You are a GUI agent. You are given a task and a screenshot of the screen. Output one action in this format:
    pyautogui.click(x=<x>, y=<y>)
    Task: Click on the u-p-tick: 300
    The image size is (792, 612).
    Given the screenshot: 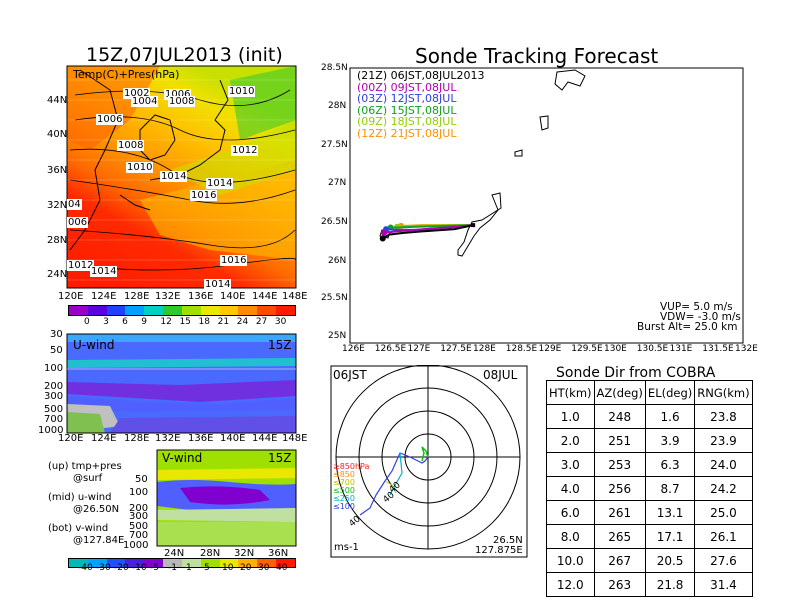 What is the action you would take?
    pyautogui.click(x=54, y=396)
    